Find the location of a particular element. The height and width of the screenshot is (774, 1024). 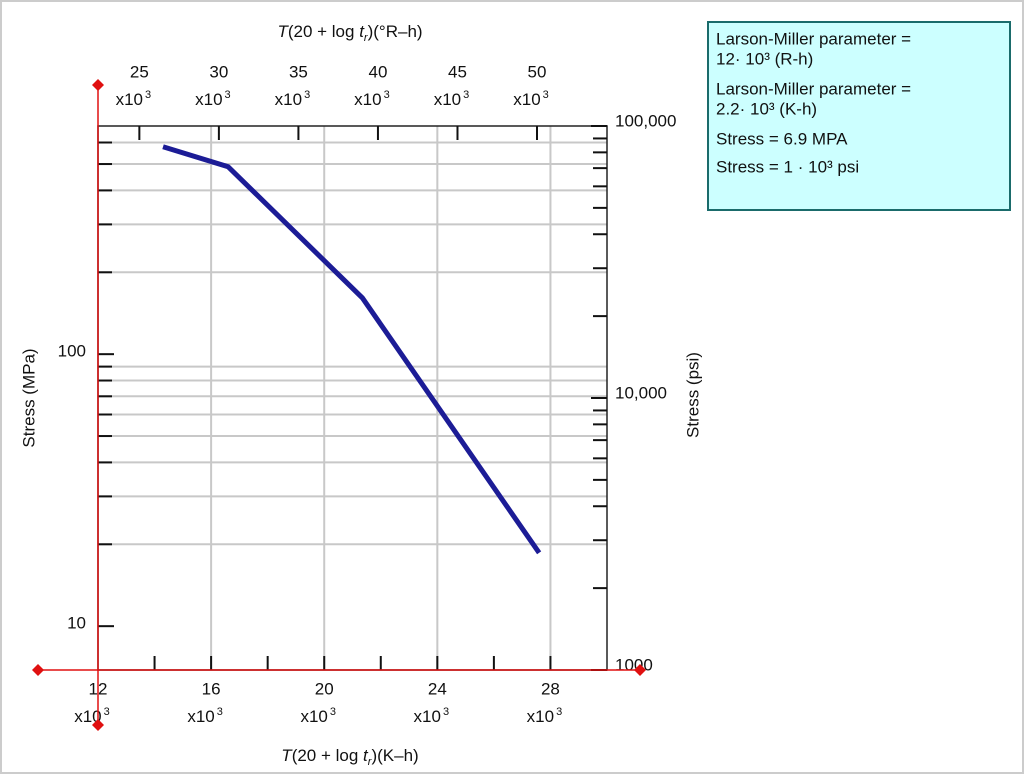

annotation: Stress = 1 · 10³ psi is located at coordinates (787, 166).